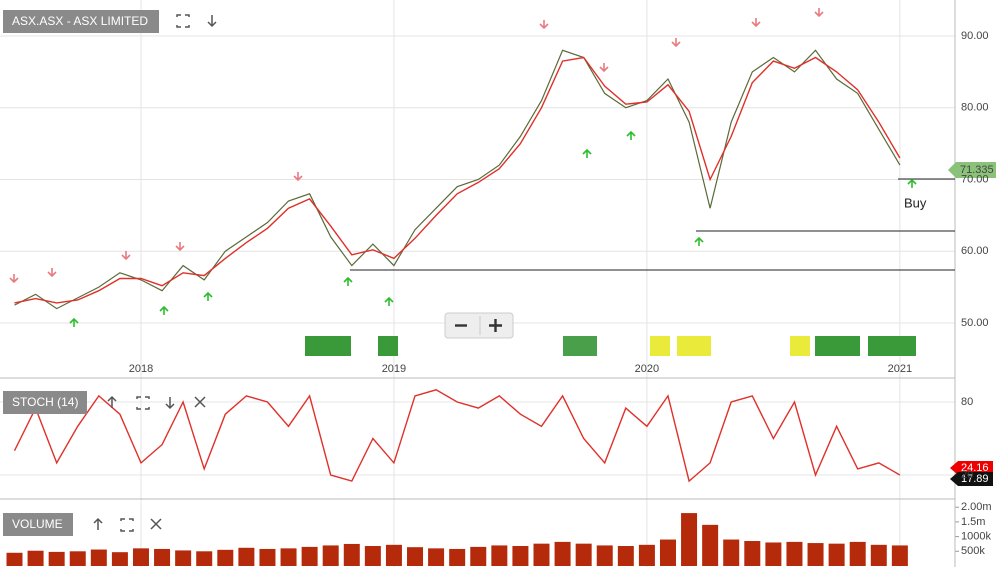 This screenshot has height=567, width=1001. Describe the element at coordinates (967, 475) in the screenshot. I see `y-tick-label: 20` at that location.